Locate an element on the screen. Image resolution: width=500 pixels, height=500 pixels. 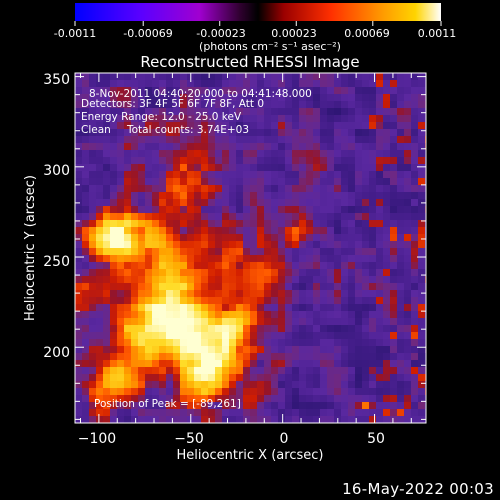
colorbar-units: (photons cm⁻² s⁻¹ asec⁻²) is located at coordinates (270, 46).